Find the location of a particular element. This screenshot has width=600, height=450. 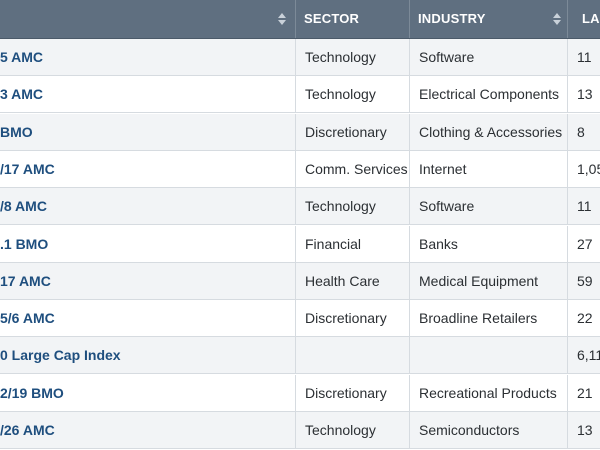

row-name-link: /8 AMC is located at coordinates (148, 206).